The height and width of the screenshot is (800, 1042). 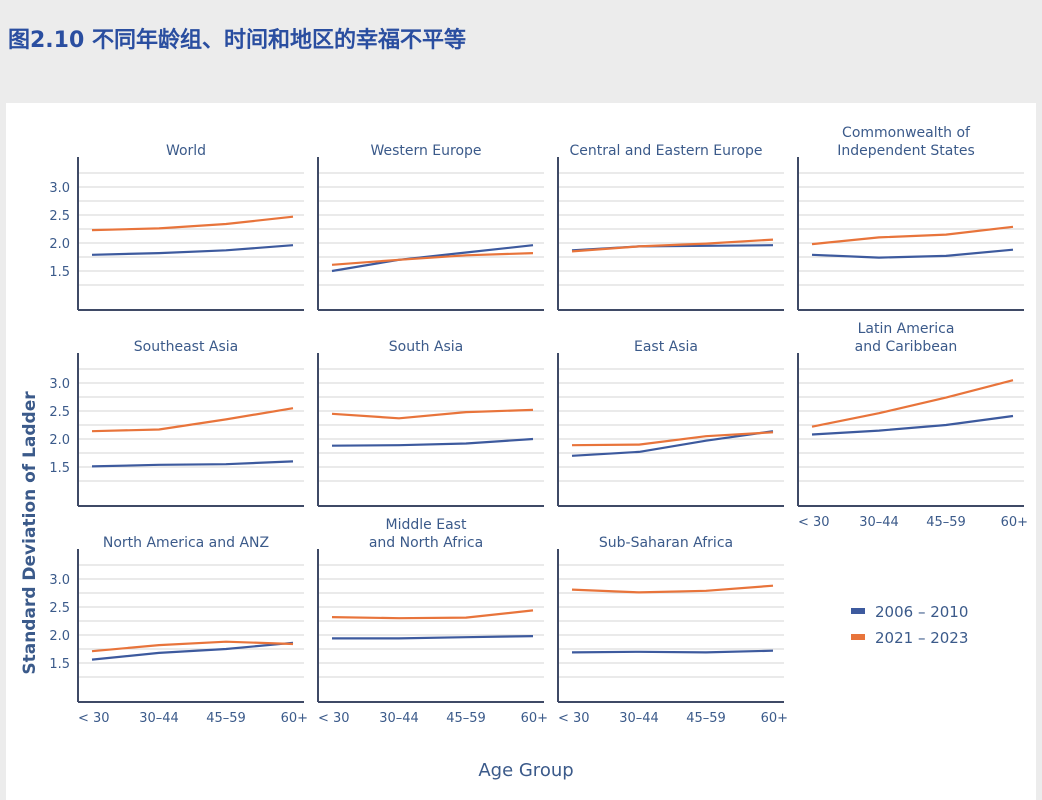 What do you see at coordinates (906, 151) in the screenshot?
I see `panel-title: Independent States` at bounding box center [906, 151].